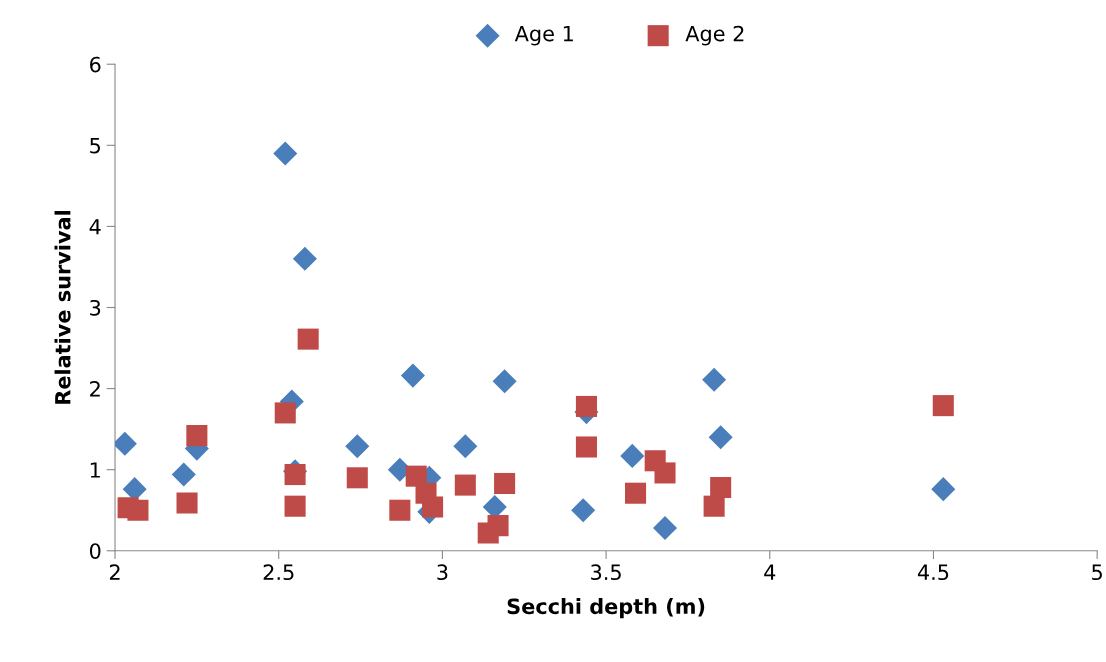 This screenshot has height=662, width=1106. Describe the element at coordinates (543, 35) in the screenshot. I see `legend-label: Age 1` at that location.